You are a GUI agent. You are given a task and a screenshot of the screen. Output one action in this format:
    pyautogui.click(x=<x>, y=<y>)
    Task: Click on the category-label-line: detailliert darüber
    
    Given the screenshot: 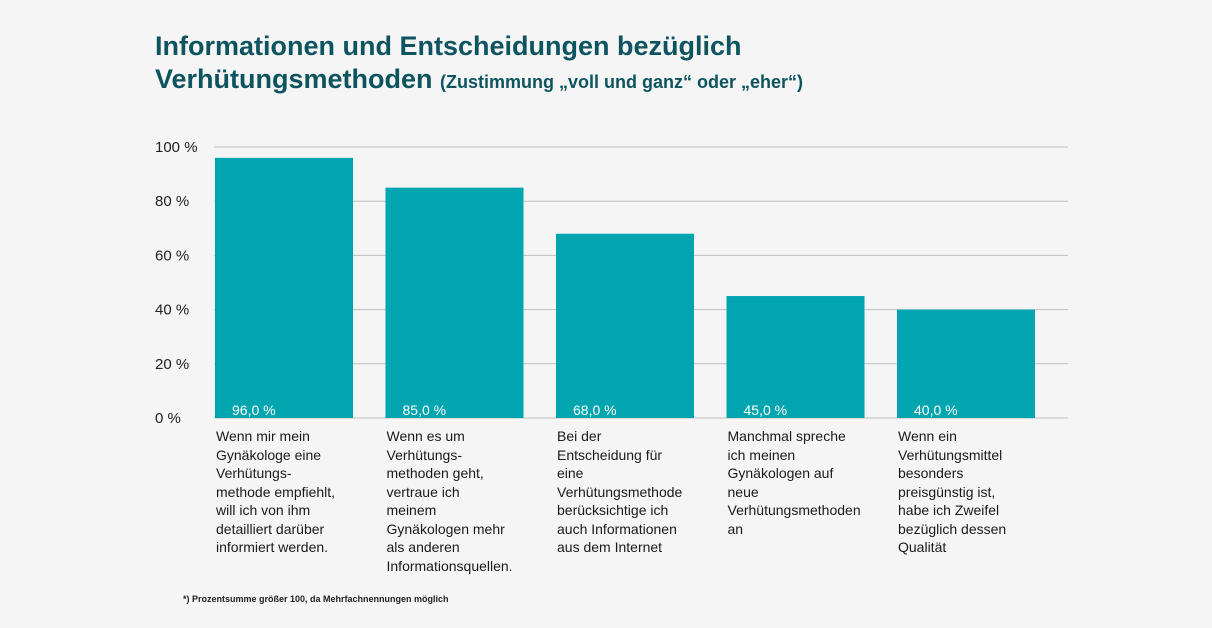 What is the action you would take?
    pyautogui.click(x=270, y=528)
    